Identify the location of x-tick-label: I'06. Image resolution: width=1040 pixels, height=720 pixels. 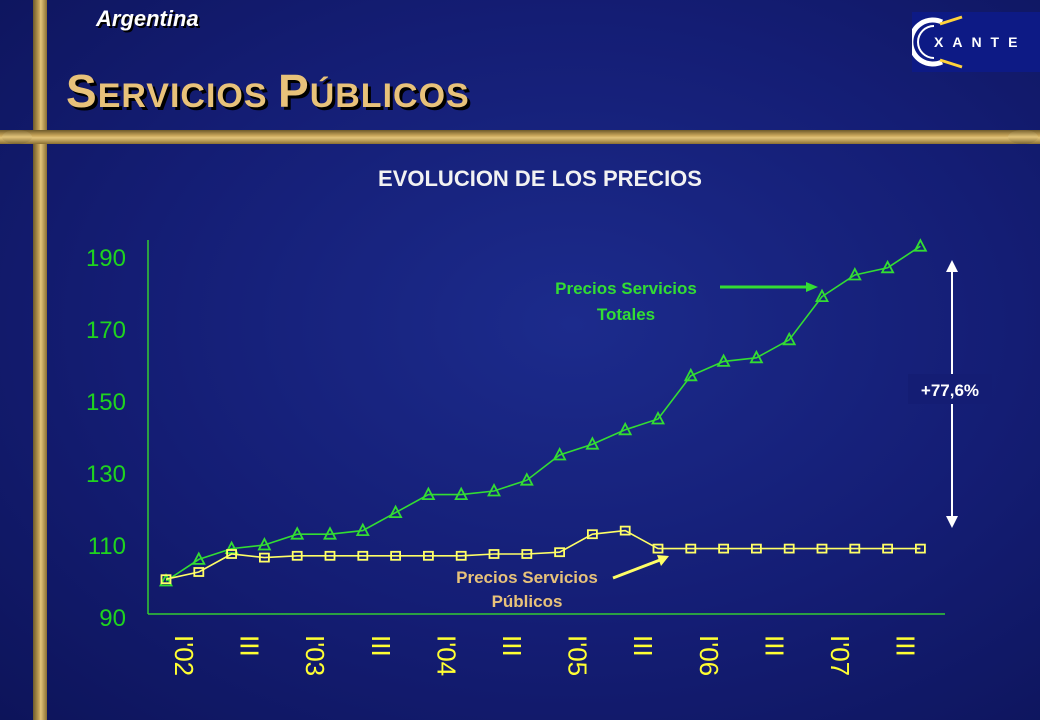
(709, 655).